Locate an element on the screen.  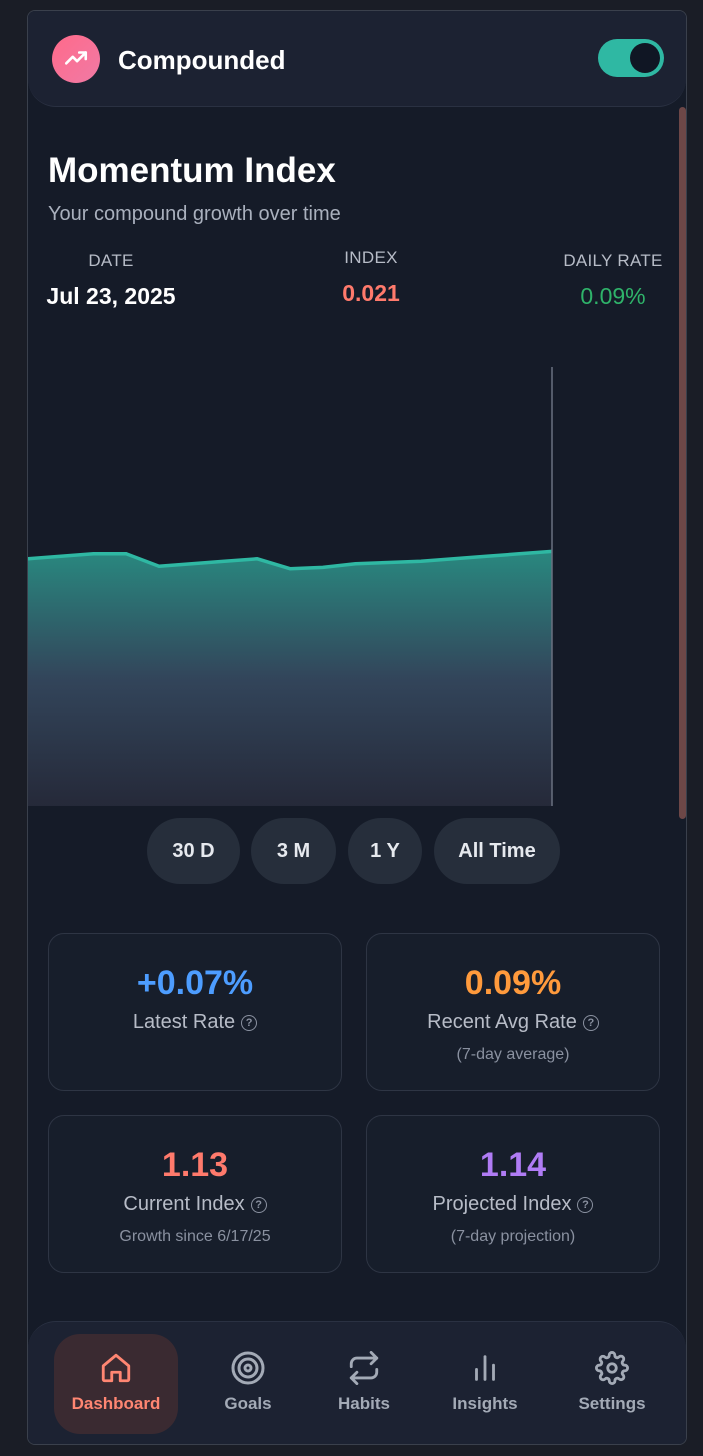
nav-dashboard-label: Dashboard is located at coordinates (116, 1403).